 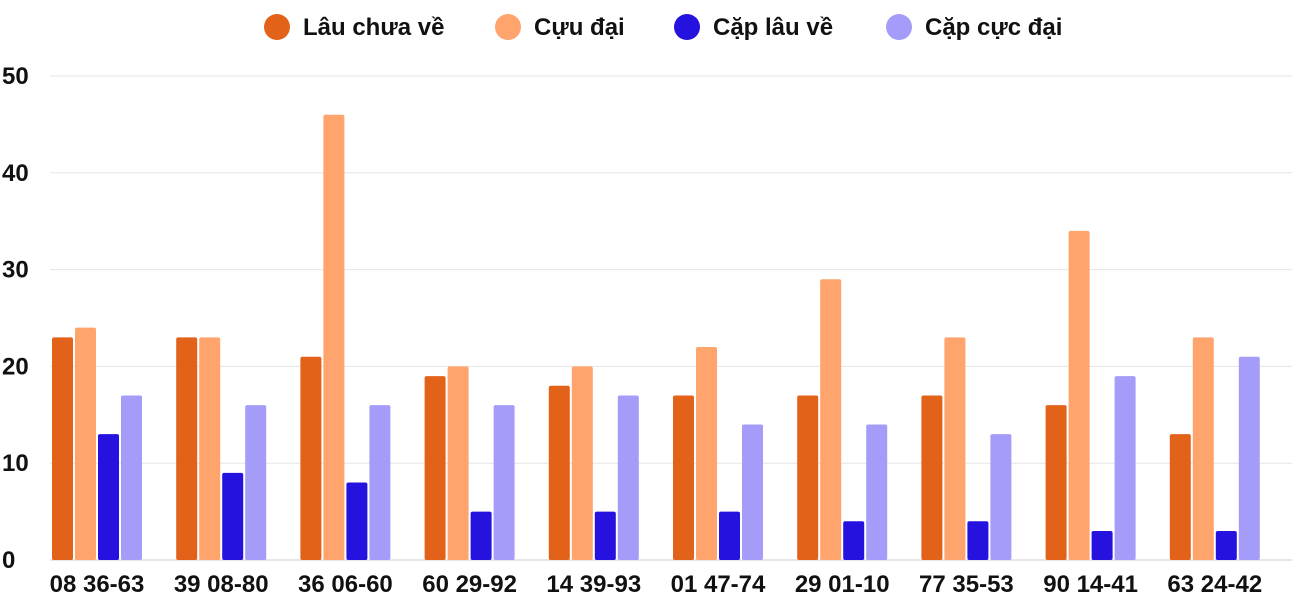 What do you see at coordinates (469, 584) in the screenshot?
I see `x-tick-label: 60 29-92` at bounding box center [469, 584].